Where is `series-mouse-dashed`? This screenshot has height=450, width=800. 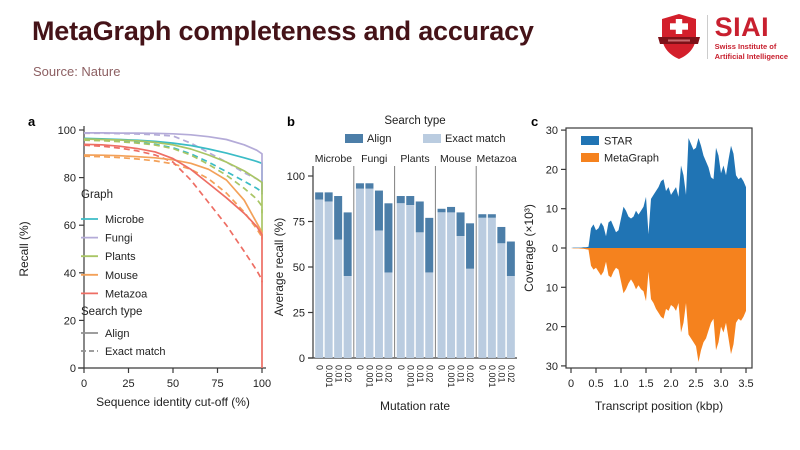
series-mouse-dashed is located at coordinates (173, 197).